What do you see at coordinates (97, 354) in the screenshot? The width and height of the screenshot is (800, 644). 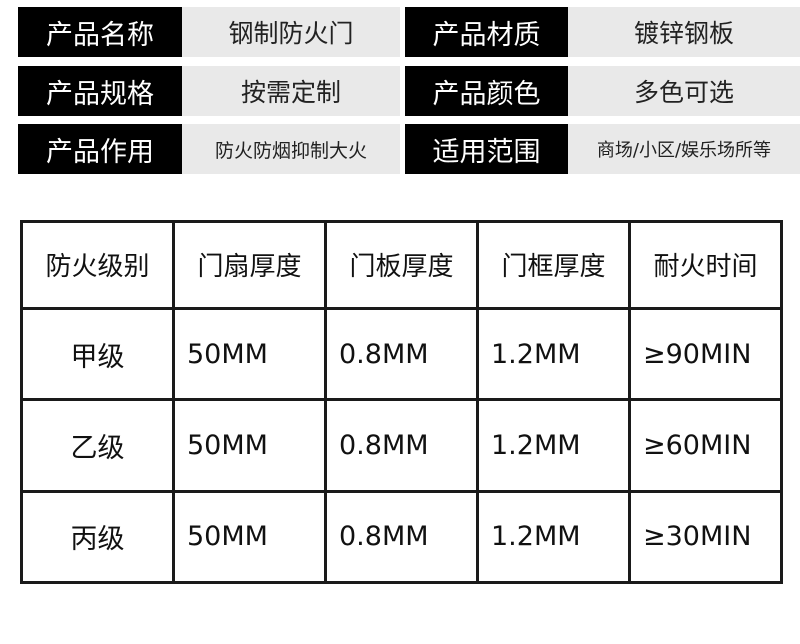 I see `table-cell: 甲级` at bounding box center [97, 354].